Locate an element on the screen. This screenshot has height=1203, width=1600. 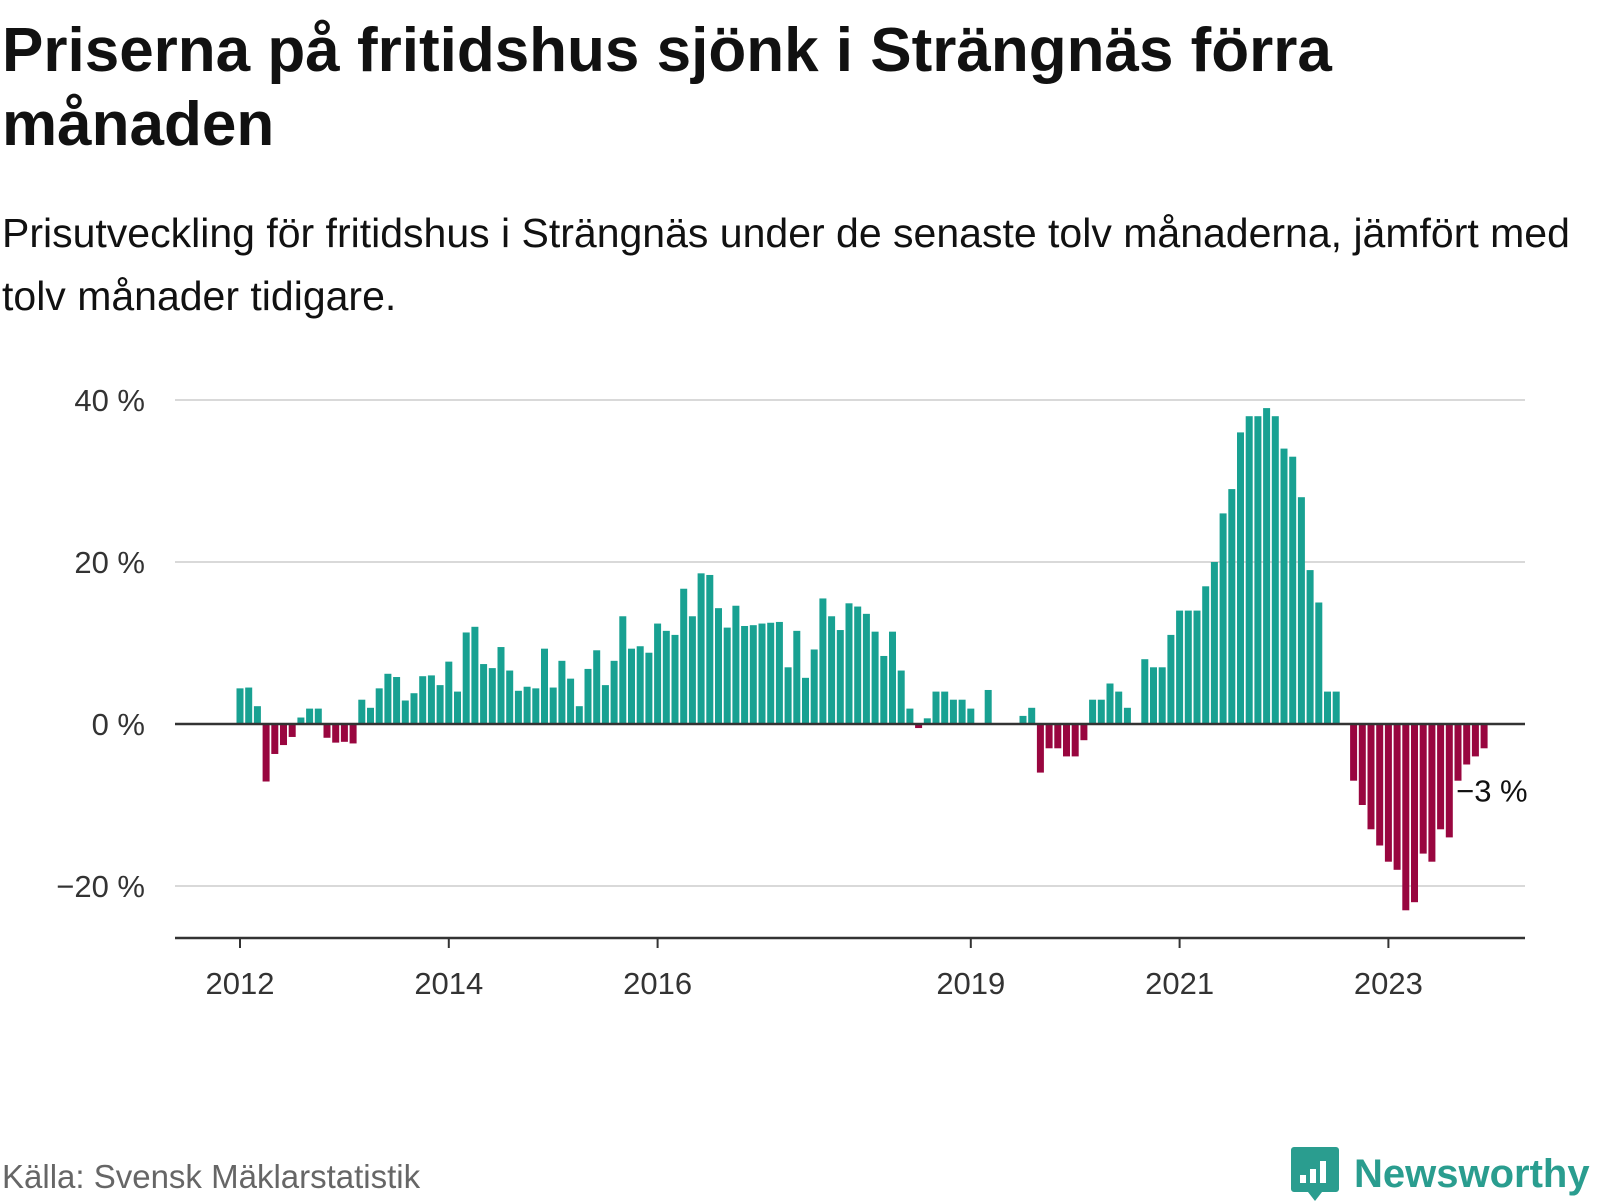
x-tick-label: 2019 is located at coordinates (970, 983).